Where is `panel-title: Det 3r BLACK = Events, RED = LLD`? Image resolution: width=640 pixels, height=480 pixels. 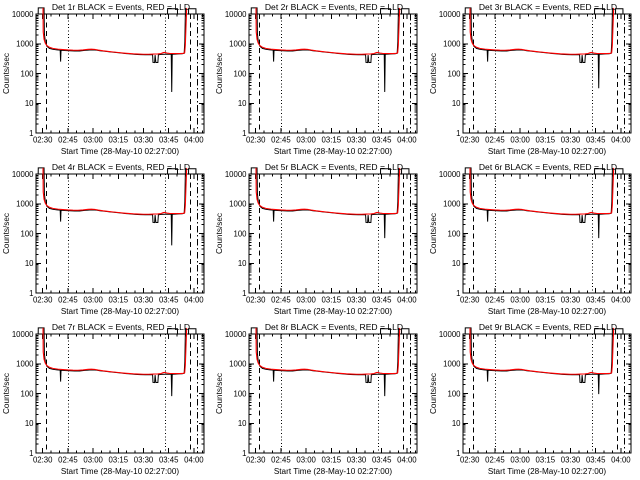
panel-title: Det 3r BLACK = Events, RED = LLD is located at coordinates (548, 7).